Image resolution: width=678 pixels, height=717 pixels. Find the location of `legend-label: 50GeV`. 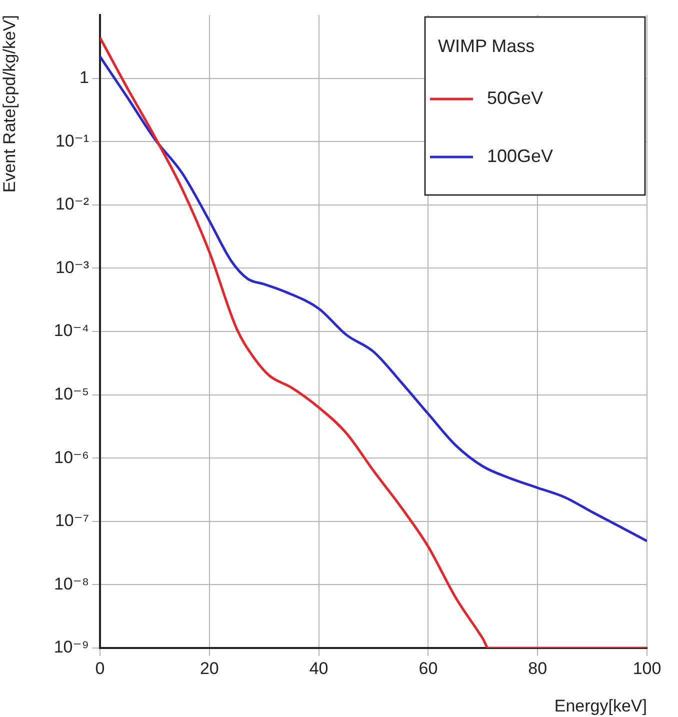

legend-label: 50GeV is located at coordinates (515, 98).